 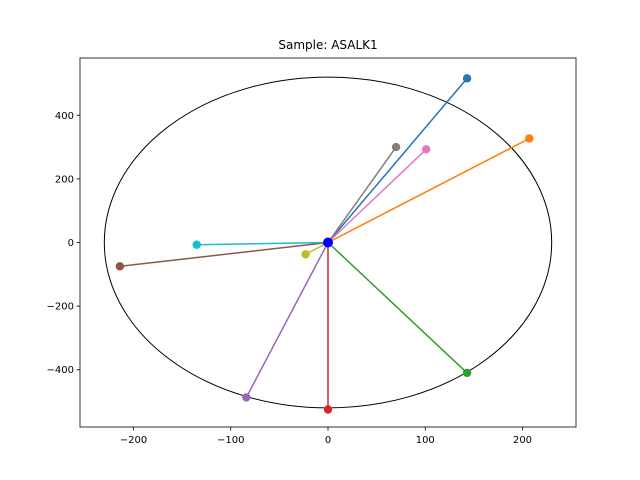 I want to click on x-tick-label: 200, so click(x=522, y=440).